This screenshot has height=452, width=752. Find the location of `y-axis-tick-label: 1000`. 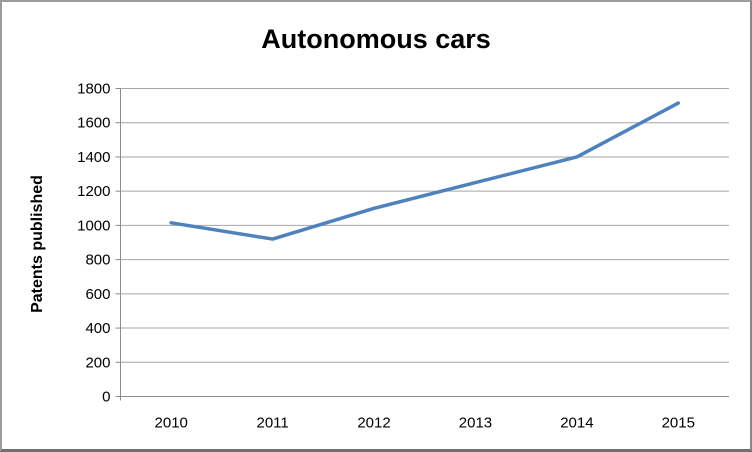

y-axis-tick-label: 1000 is located at coordinates (93, 225).